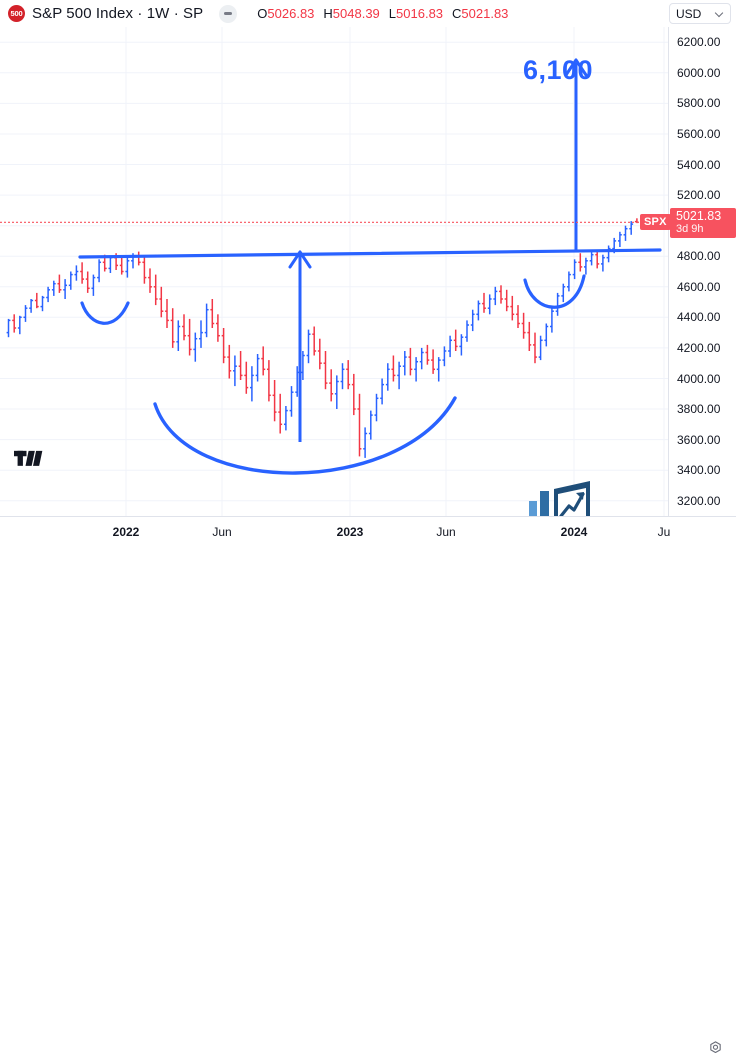  What do you see at coordinates (699, 409) in the screenshot?
I see `price-axis-tick: 3800.00` at bounding box center [699, 409].